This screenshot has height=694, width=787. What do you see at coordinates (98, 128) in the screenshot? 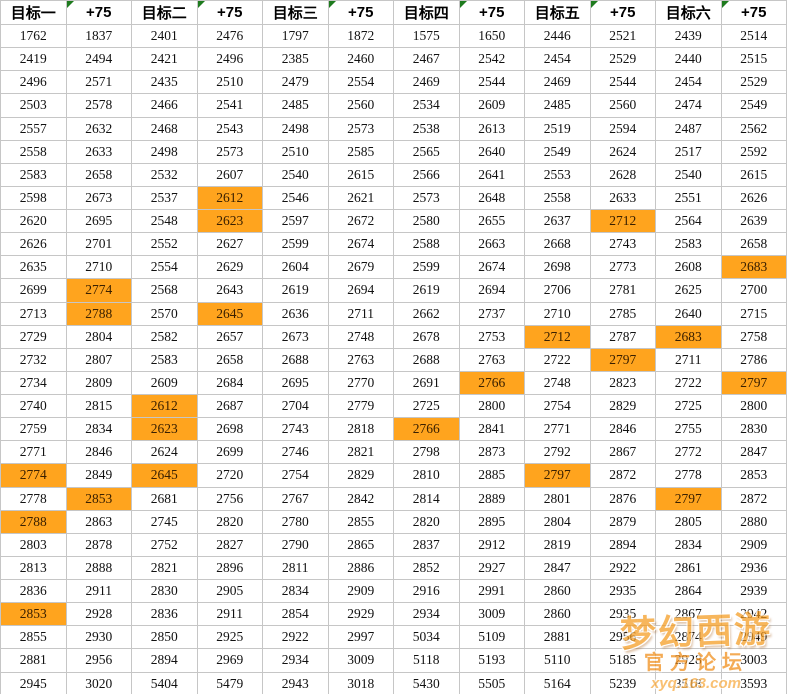
I see `cell: 2632` at bounding box center [98, 128].